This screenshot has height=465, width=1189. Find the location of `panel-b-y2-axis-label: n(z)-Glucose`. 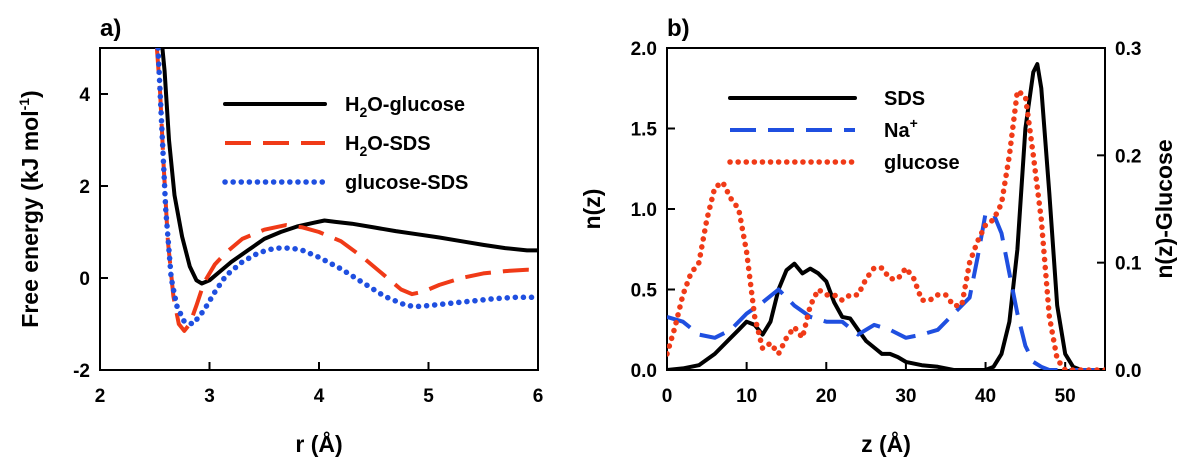

panel-b-y2-axis-label: n(z)-Glucose is located at coordinates (1164, 208).